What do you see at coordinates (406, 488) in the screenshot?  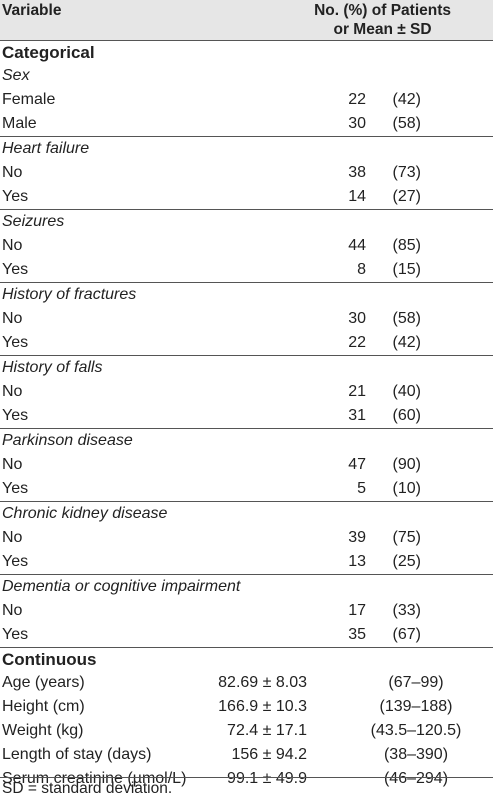 I see `percent-cell: (10)` at bounding box center [406, 488].